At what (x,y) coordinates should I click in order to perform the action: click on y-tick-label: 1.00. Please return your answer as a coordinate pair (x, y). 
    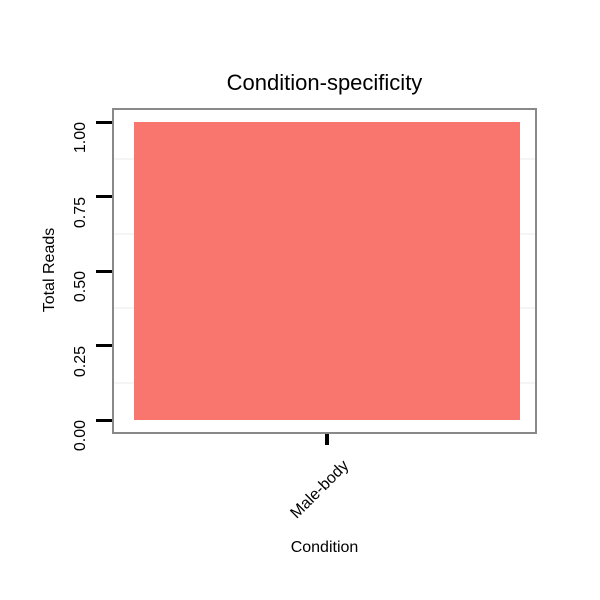
    Looking at the image, I should click on (80, 138).